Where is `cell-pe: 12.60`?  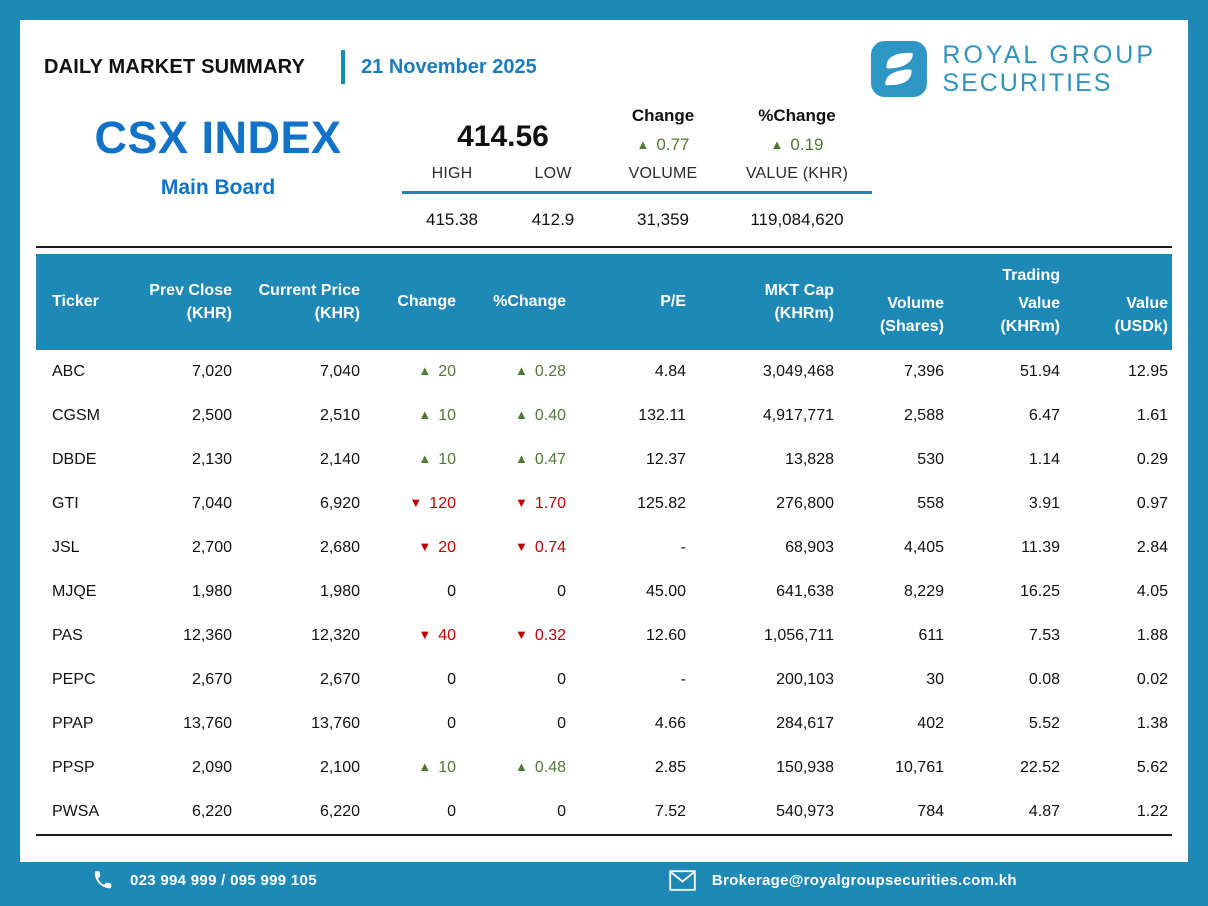
cell-pe: 12.60 is located at coordinates (665, 635).